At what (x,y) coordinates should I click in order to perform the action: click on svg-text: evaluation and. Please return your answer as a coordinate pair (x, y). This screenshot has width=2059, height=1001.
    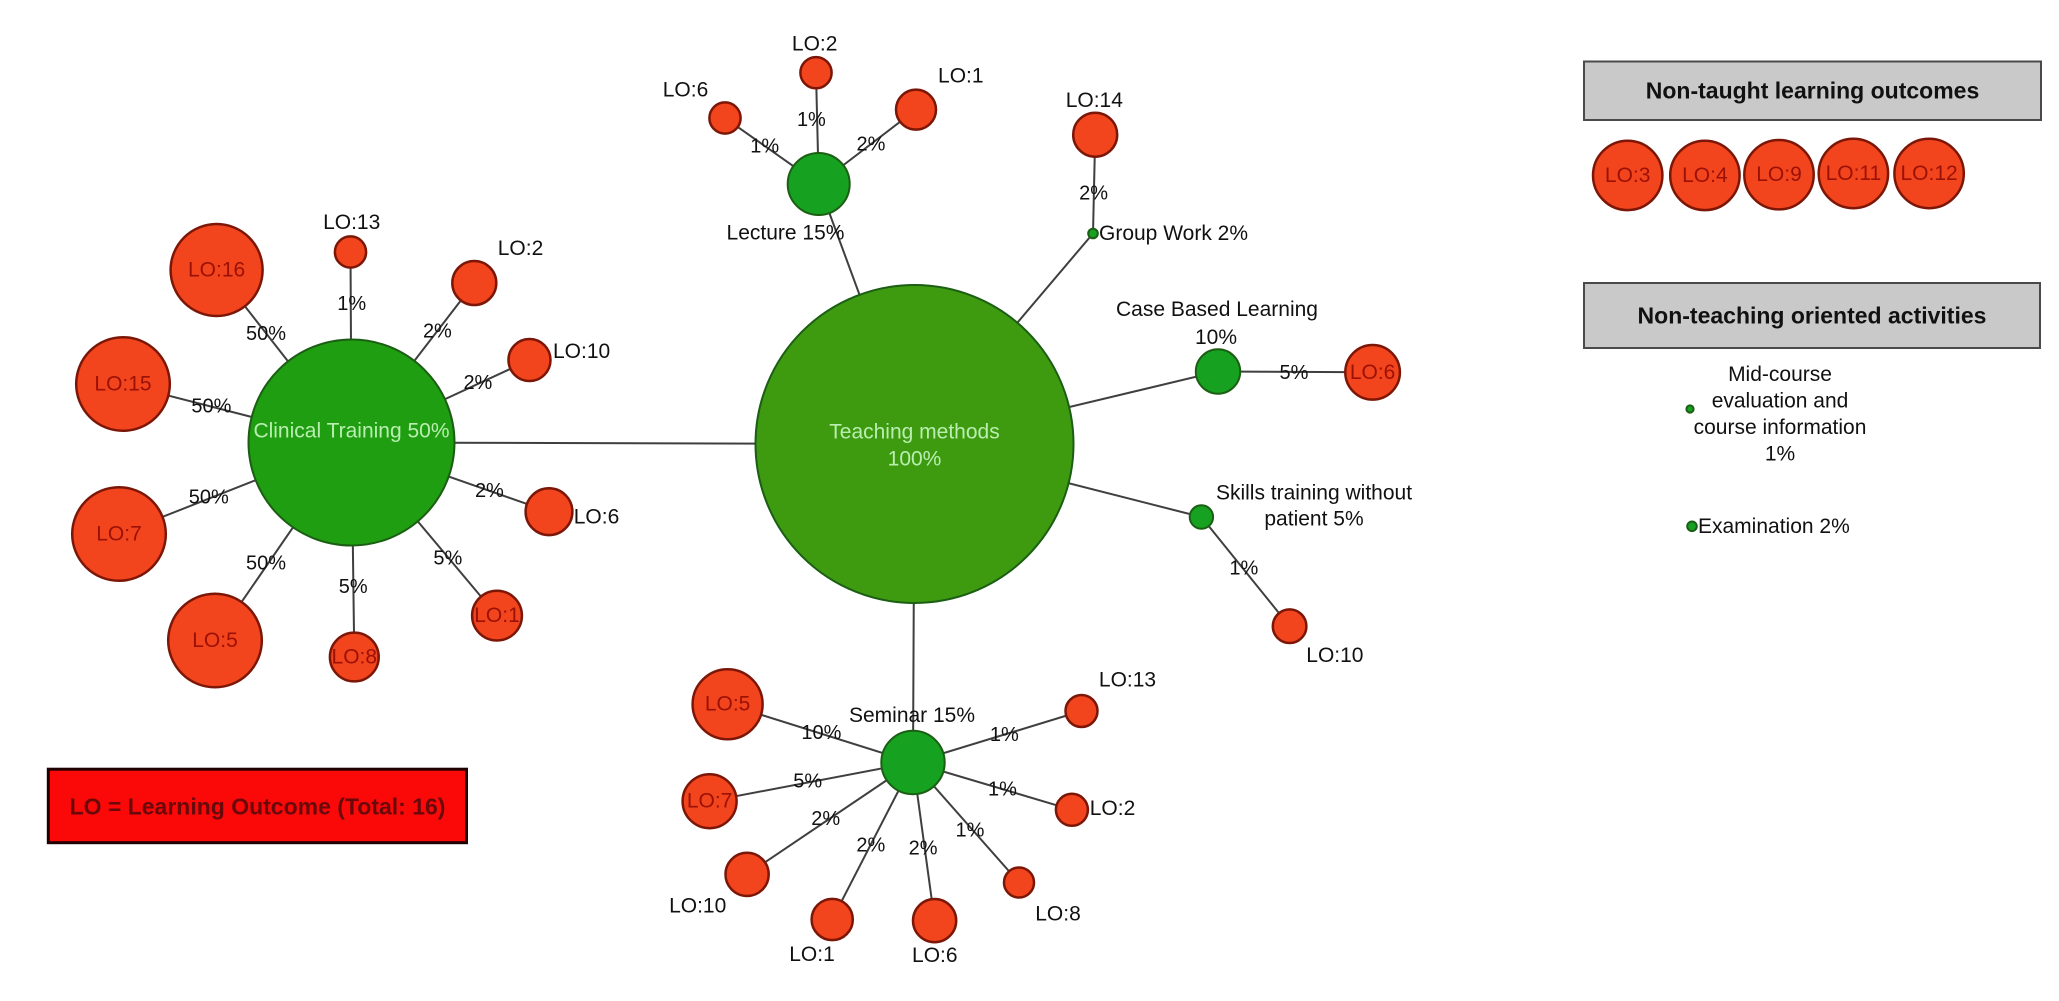
    Looking at the image, I should click on (1780, 400).